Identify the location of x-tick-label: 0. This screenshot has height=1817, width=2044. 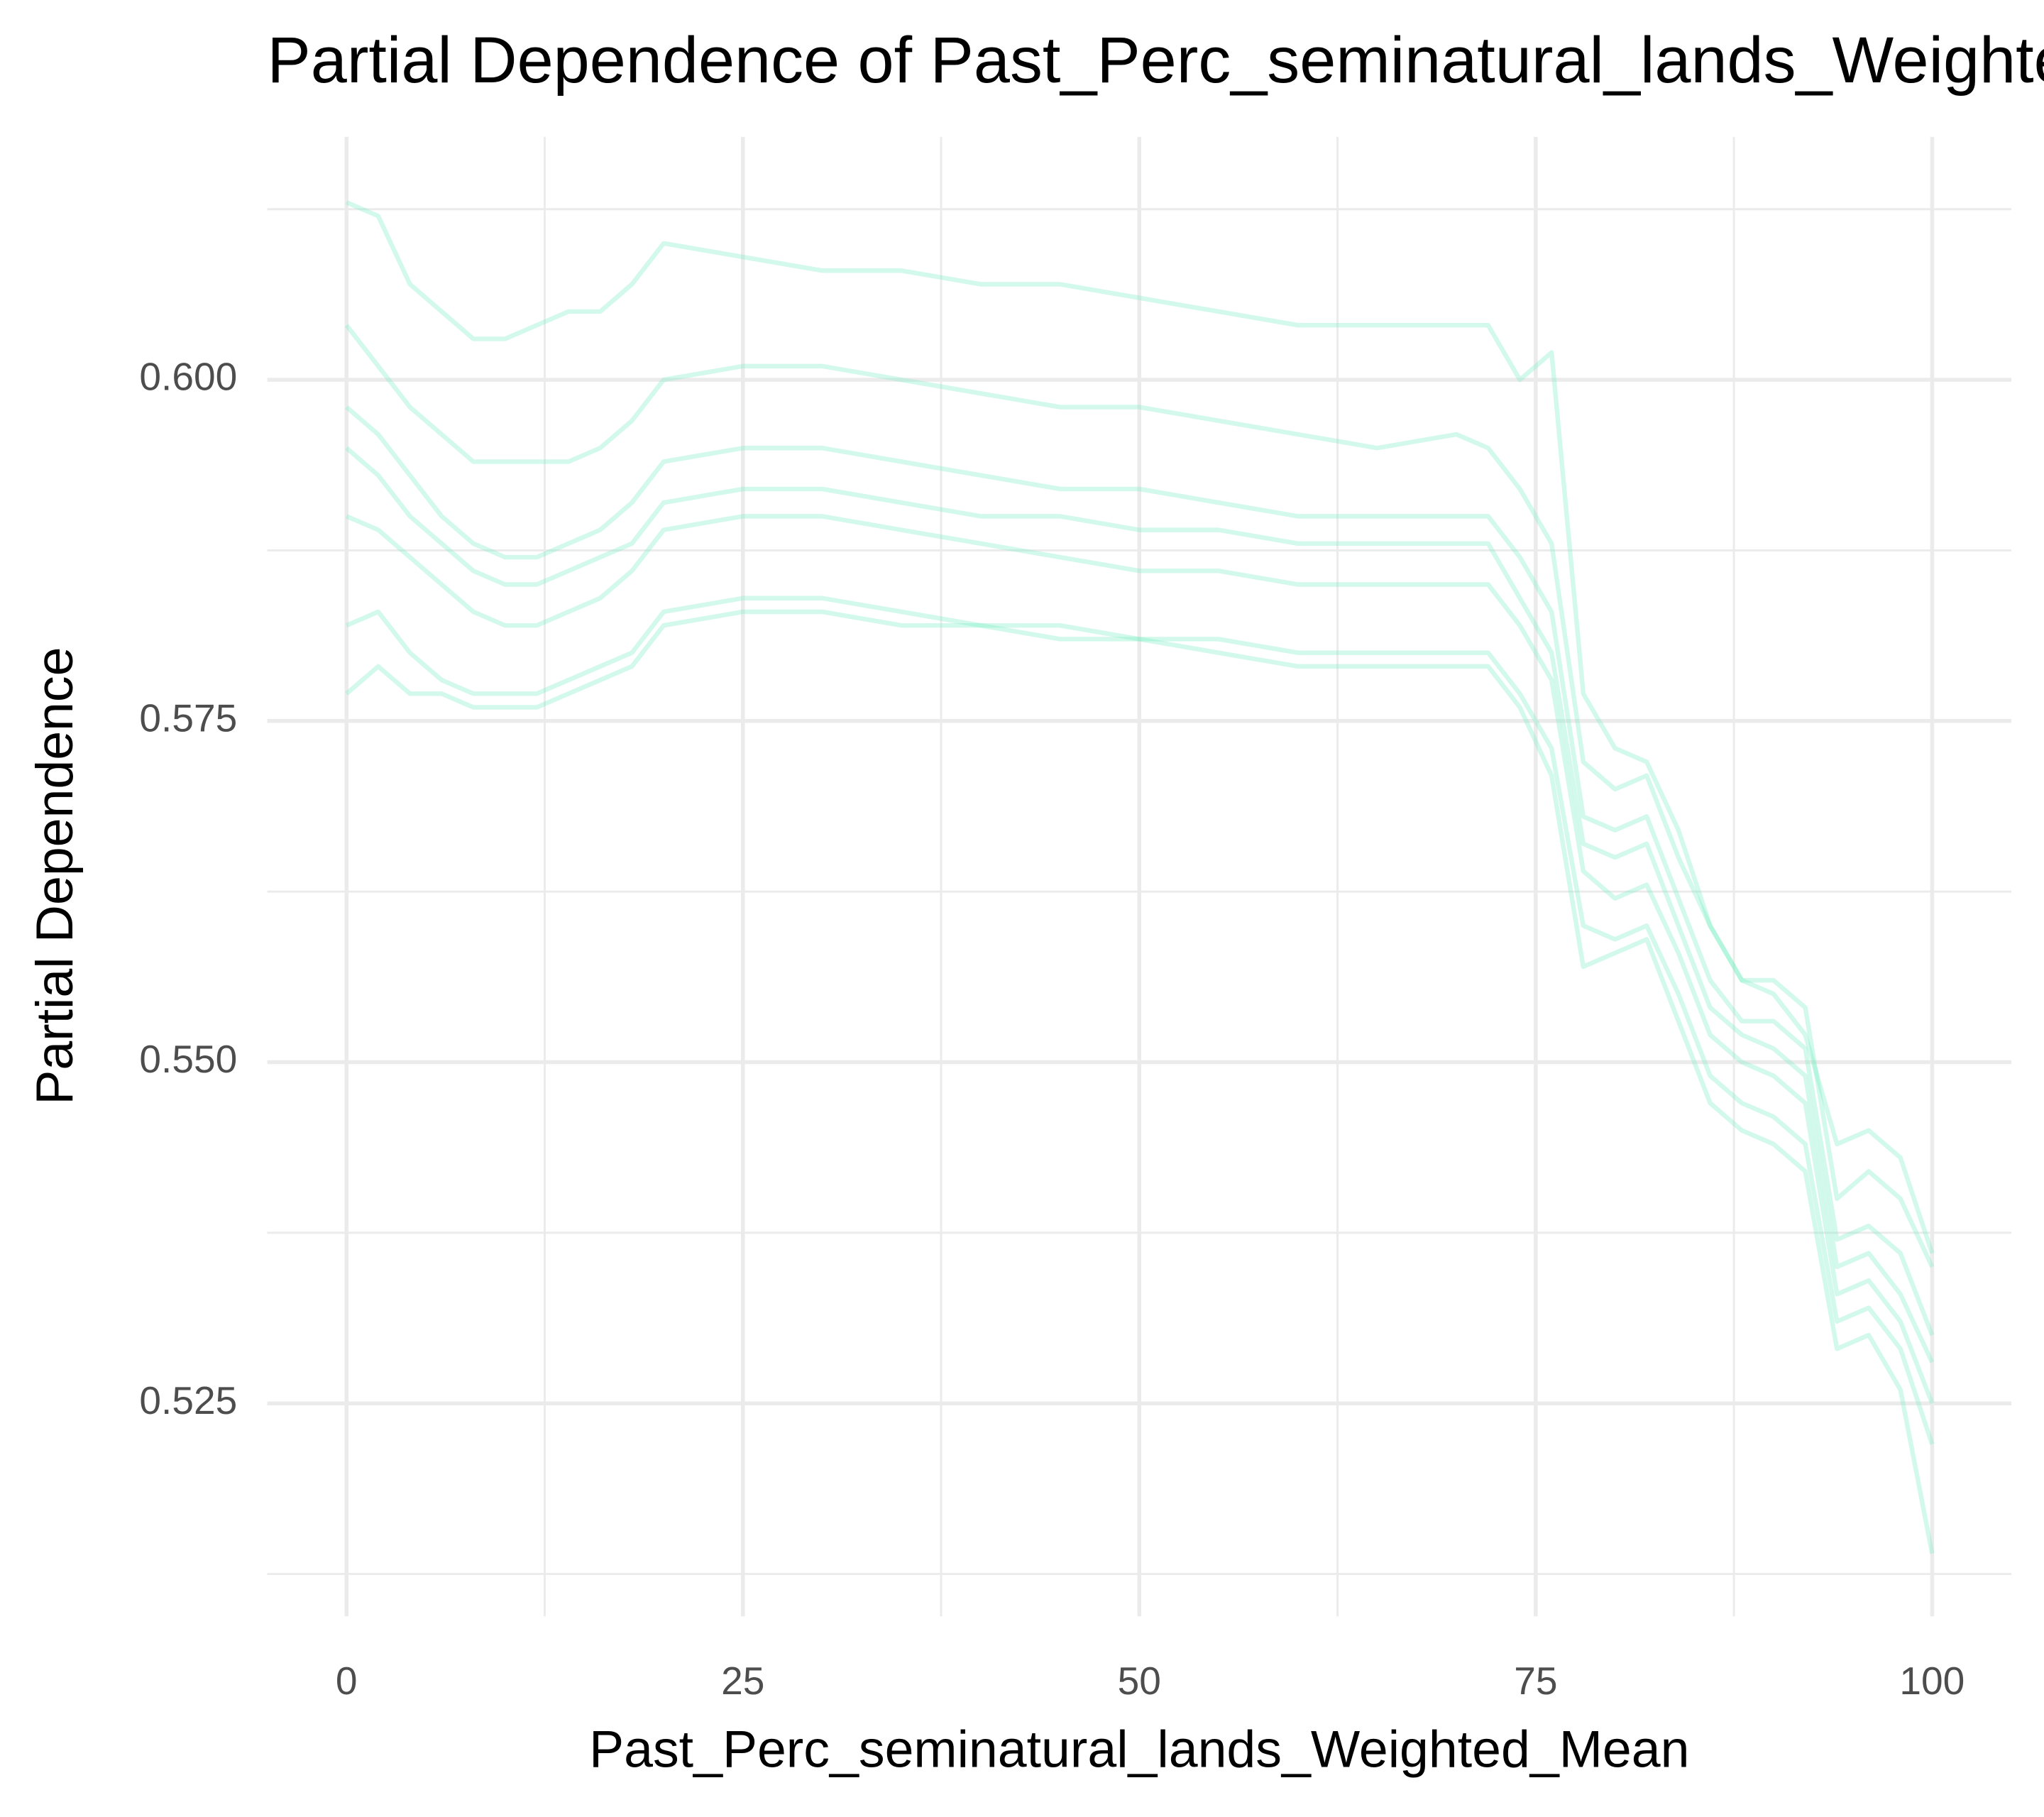
(347, 1681).